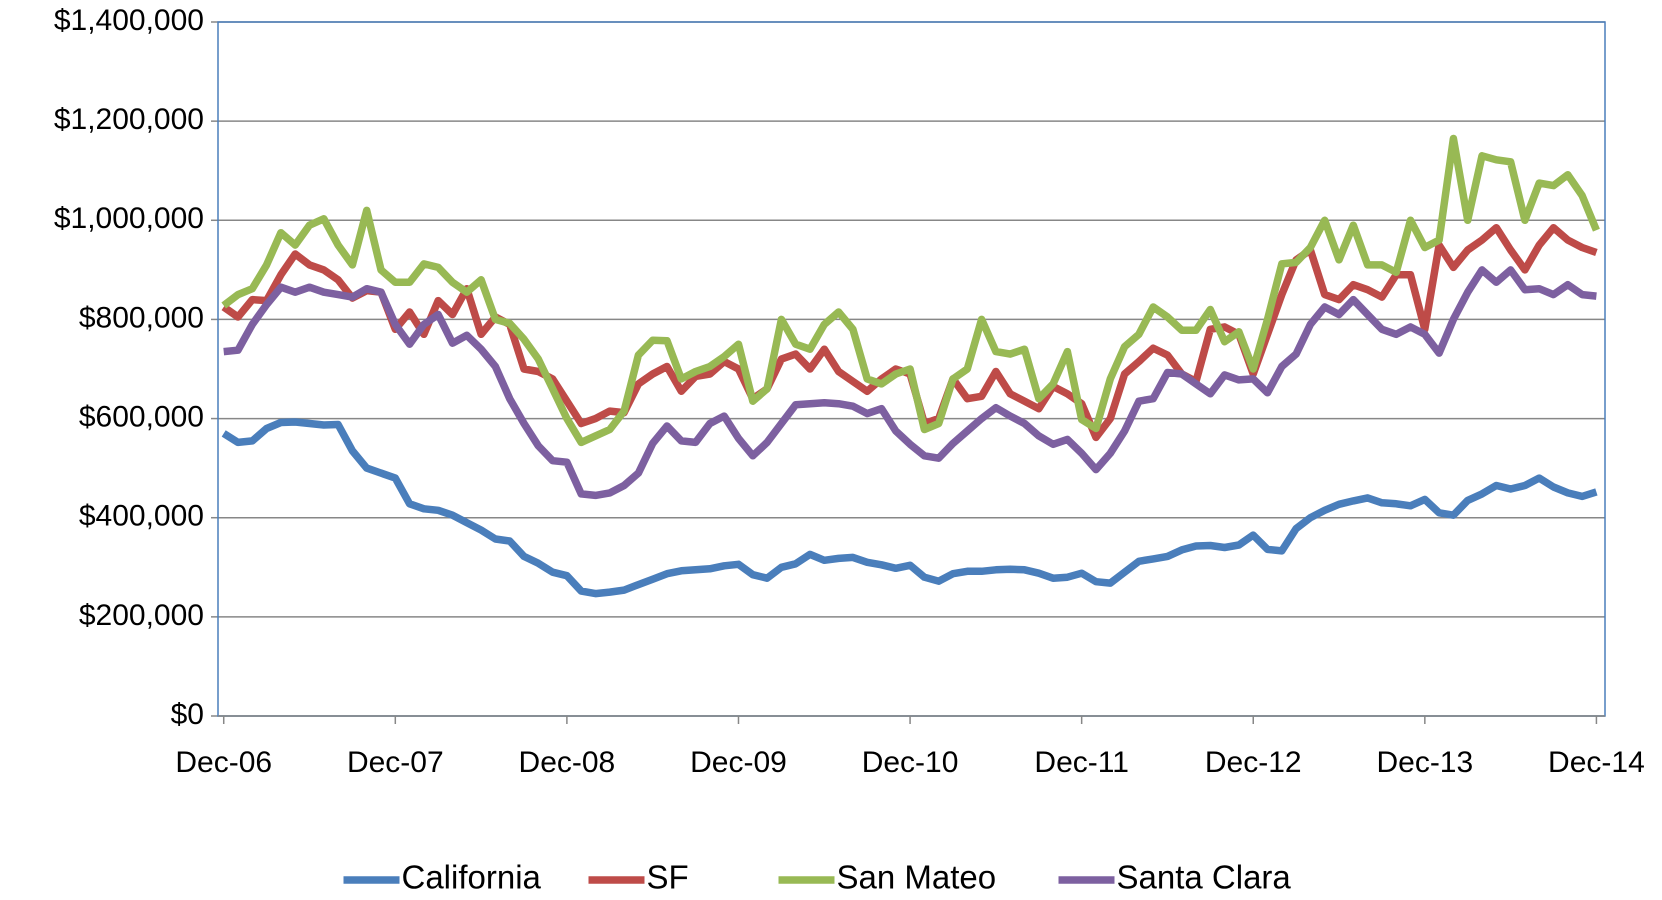 This screenshot has height=900, width=1662. What do you see at coordinates (141, 416) in the screenshot?
I see `y-tick-label: $600,000` at bounding box center [141, 416].